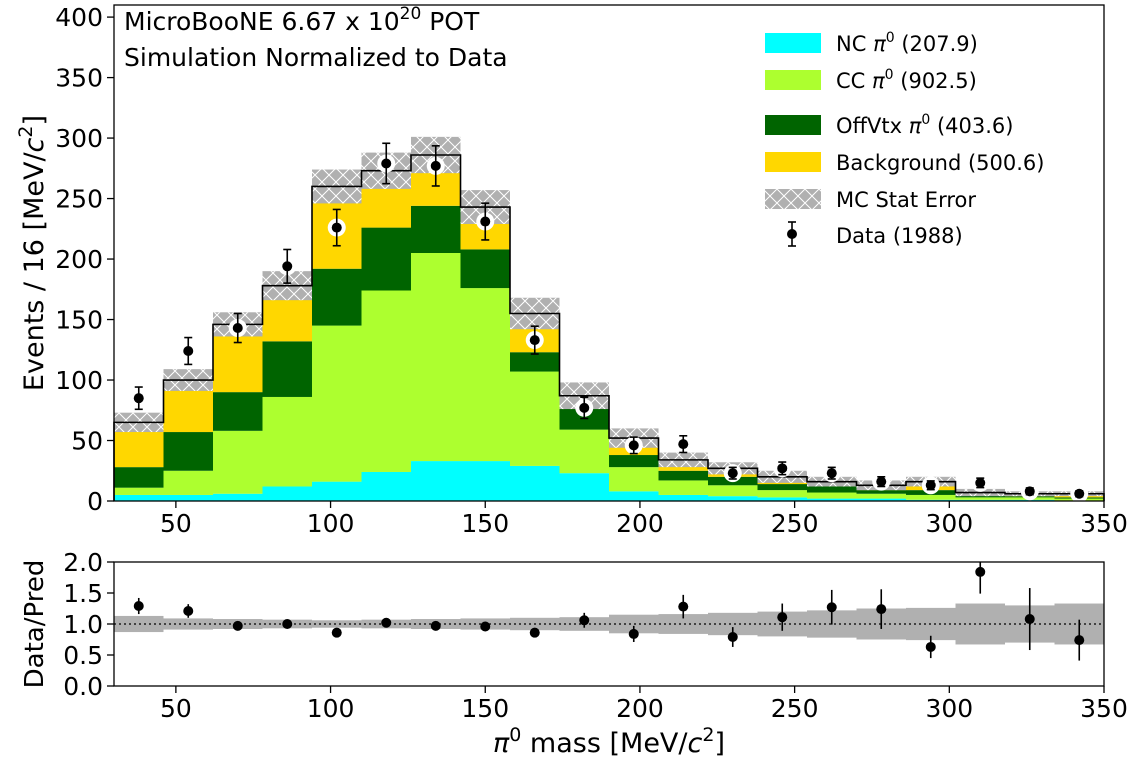 The image size is (1140, 765). What do you see at coordinates (899, 236) in the screenshot?
I see `legend-label-data: Data (1988)` at bounding box center [899, 236].